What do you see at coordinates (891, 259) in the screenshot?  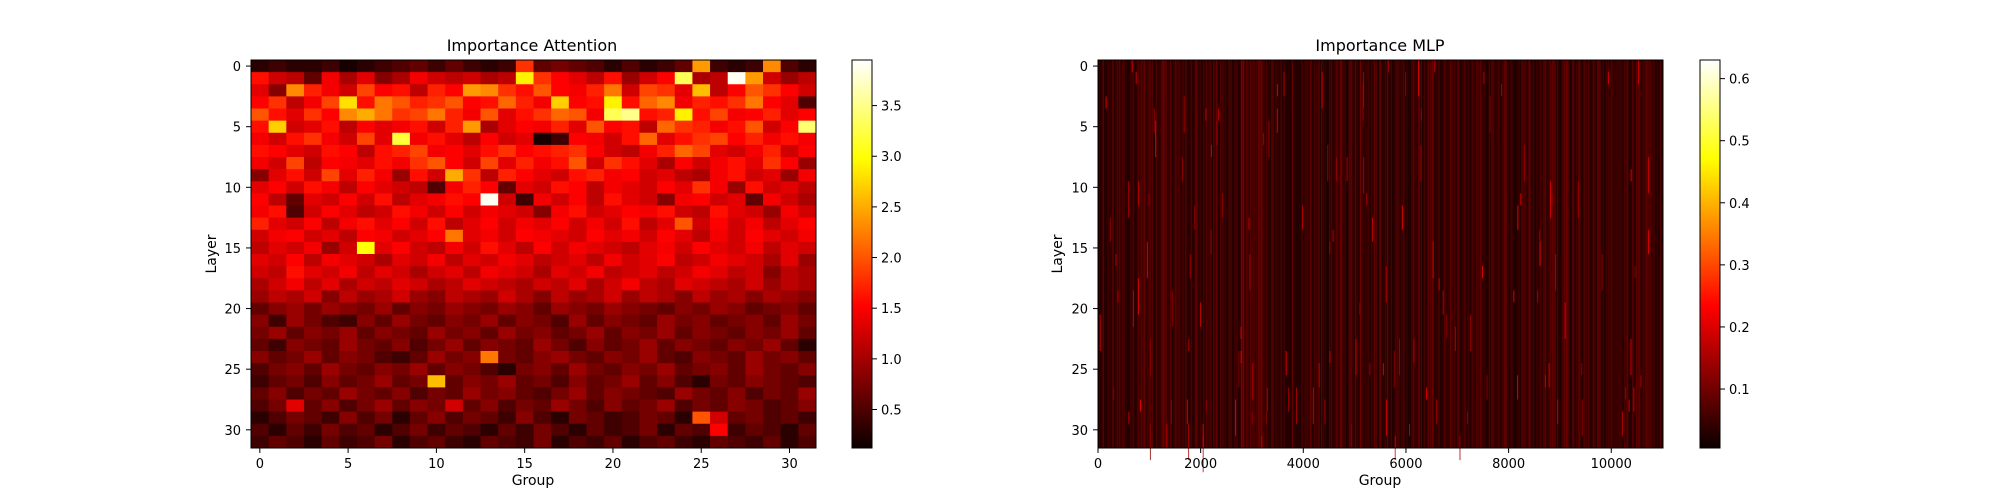 I see `attention-colorbar-tick-label: 2.0` at bounding box center [891, 259].